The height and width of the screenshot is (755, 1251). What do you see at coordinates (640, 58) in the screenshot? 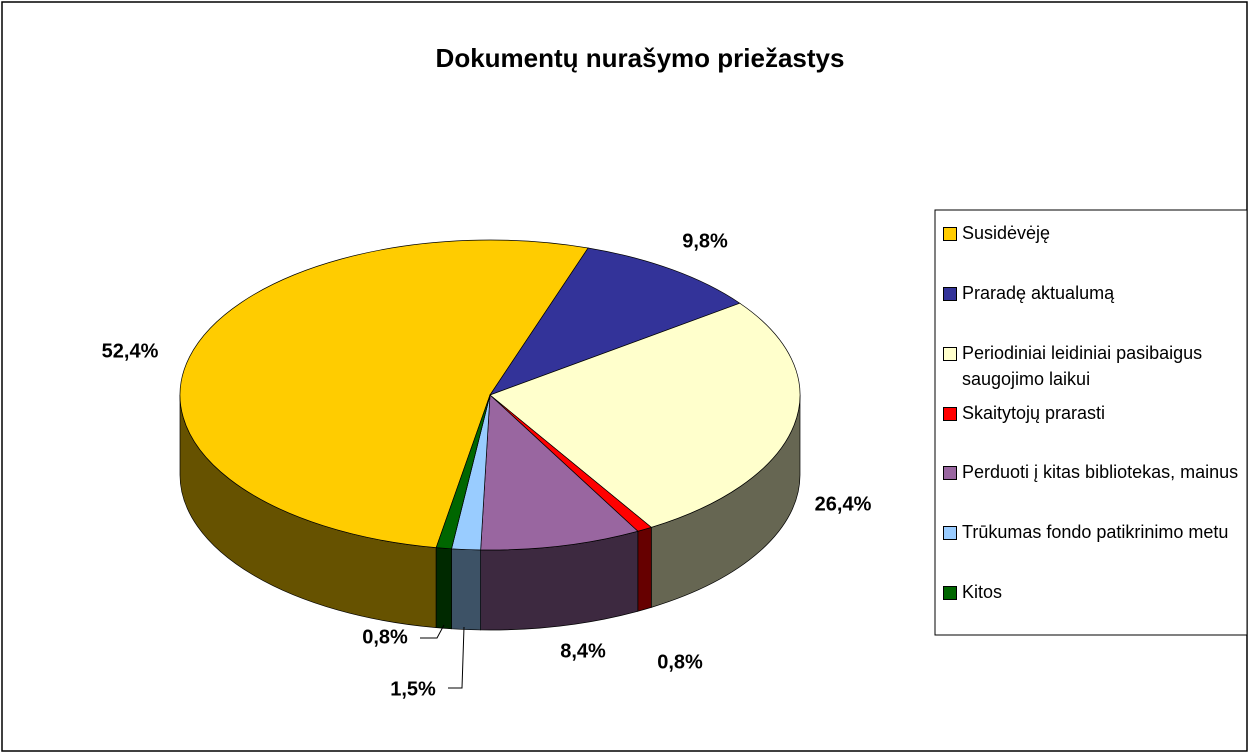
I see `chart-title: Dokumentų nurašymo priežastys` at bounding box center [640, 58].